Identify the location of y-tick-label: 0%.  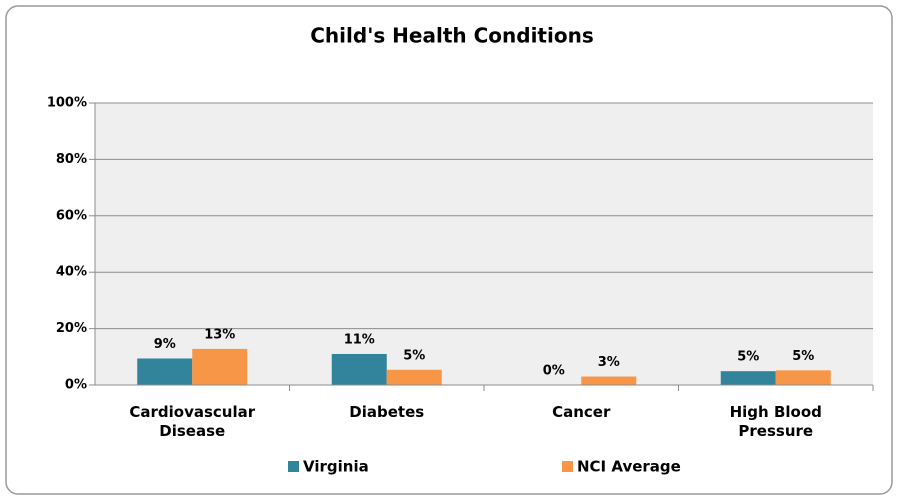
(76, 385).